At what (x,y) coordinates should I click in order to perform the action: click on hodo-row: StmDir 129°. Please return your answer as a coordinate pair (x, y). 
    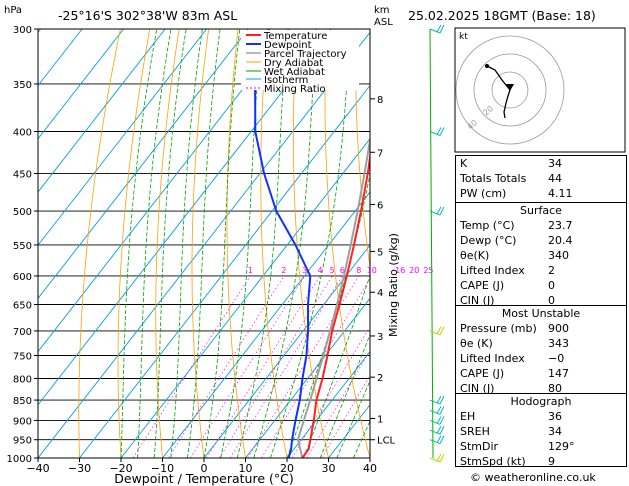
    Looking at the image, I should click on (541, 446).